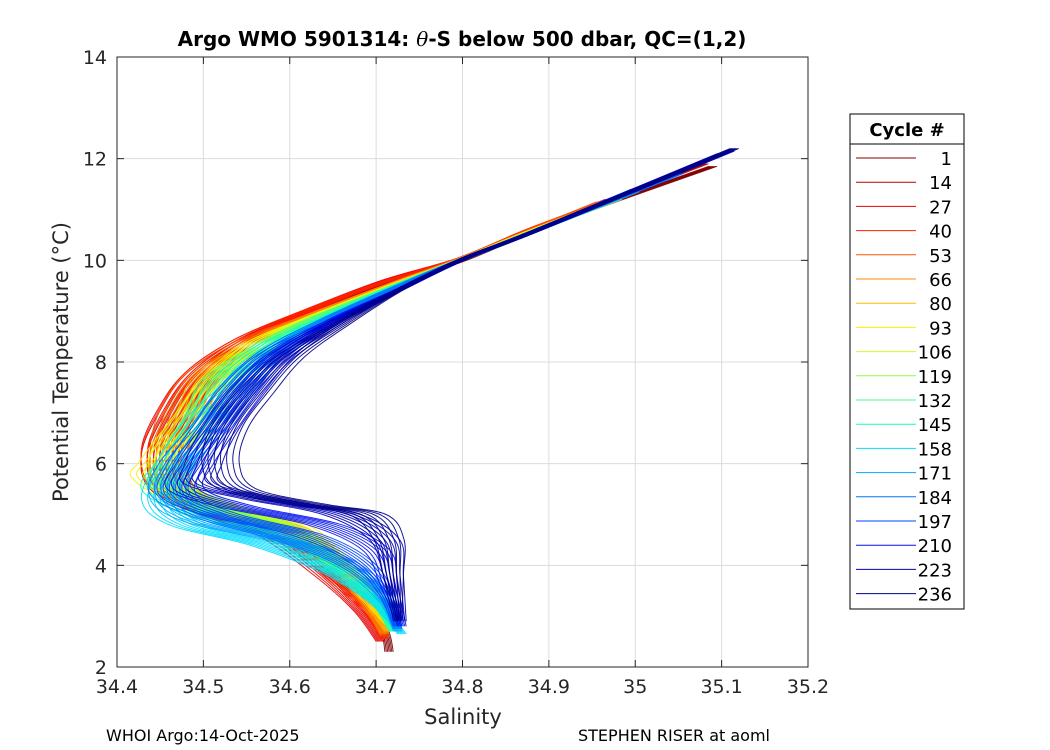 Image resolution: width=1050 pixels, height=750 pixels. What do you see at coordinates (904, 546) in the screenshot?
I see `legend-entry: 210` at bounding box center [904, 546].